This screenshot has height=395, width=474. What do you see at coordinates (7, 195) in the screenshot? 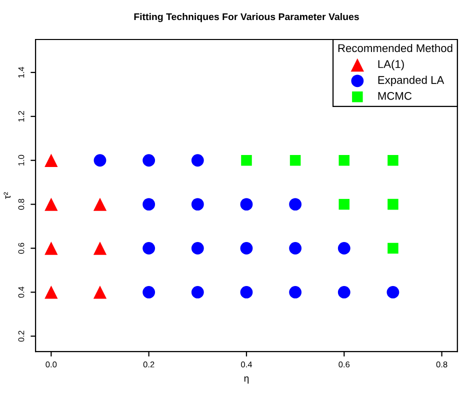
I see `y-axis-title: τ²` at bounding box center [7, 195].